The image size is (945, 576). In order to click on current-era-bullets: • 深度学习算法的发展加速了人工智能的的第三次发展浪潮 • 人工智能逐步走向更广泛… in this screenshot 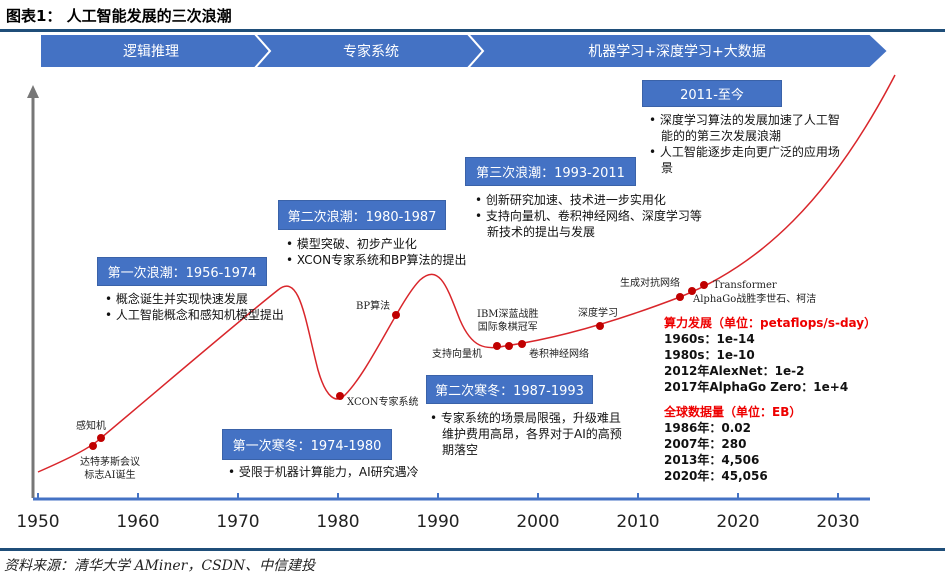, I will do `click(744, 144)`.